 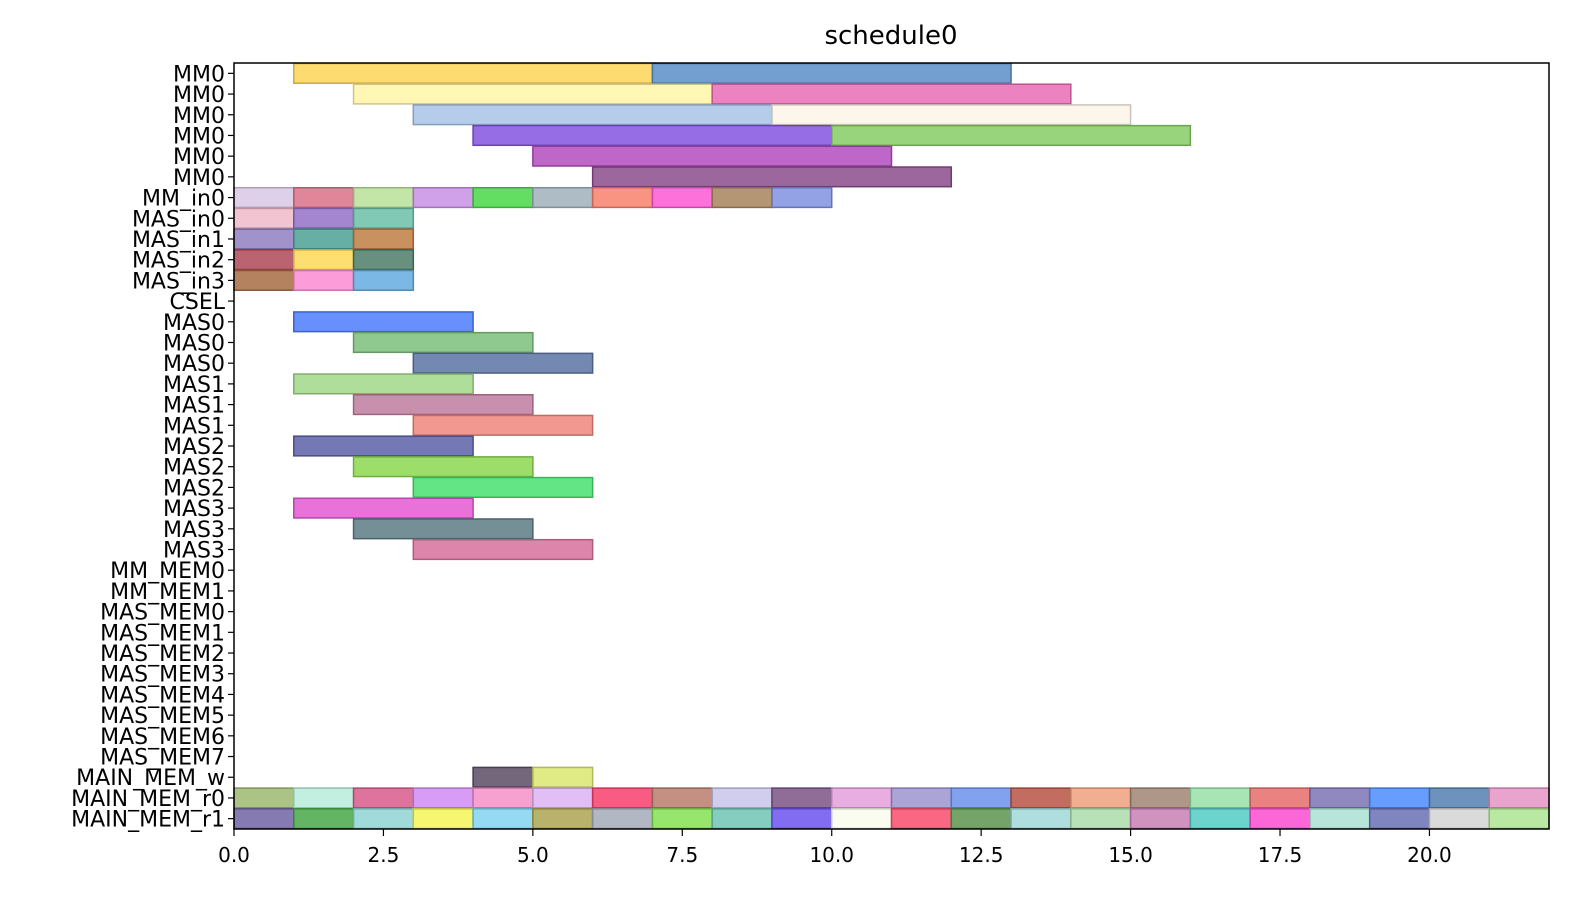 I want to click on ytick-label: CSEL, so click(x=198, y=302).